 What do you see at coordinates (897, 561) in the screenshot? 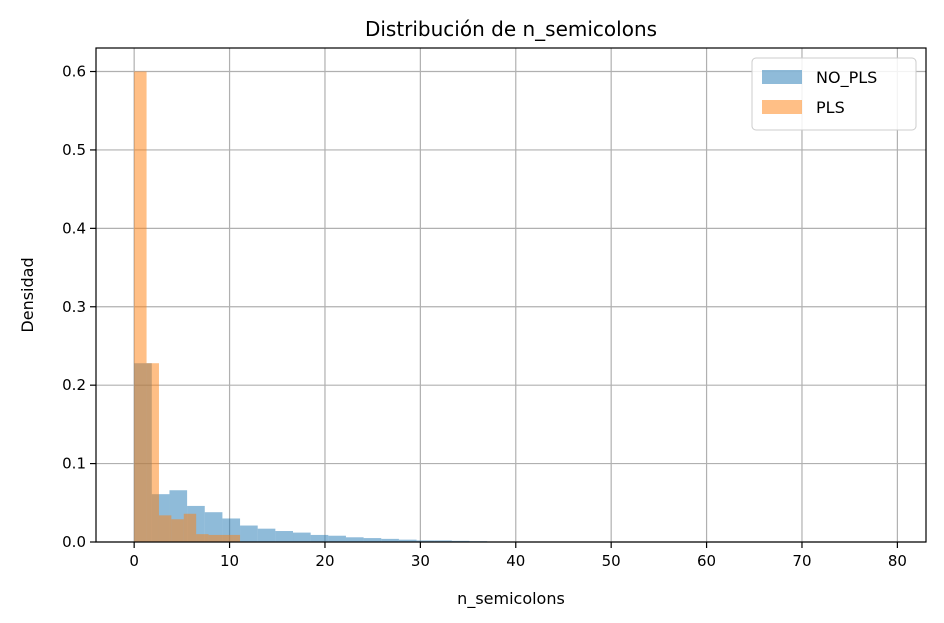
I see `x-tick-label: 80` at bounding box center [897, 561].